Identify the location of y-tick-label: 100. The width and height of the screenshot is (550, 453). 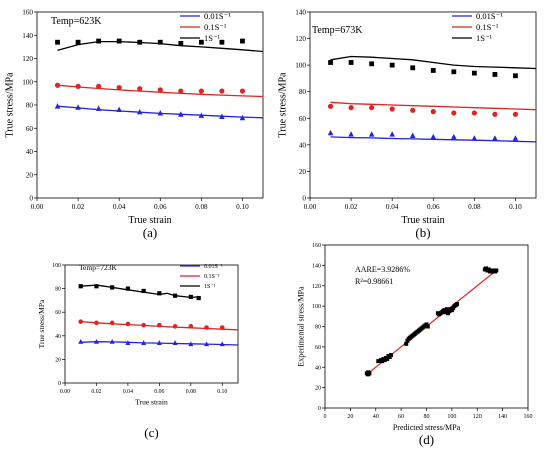
(316, 307).